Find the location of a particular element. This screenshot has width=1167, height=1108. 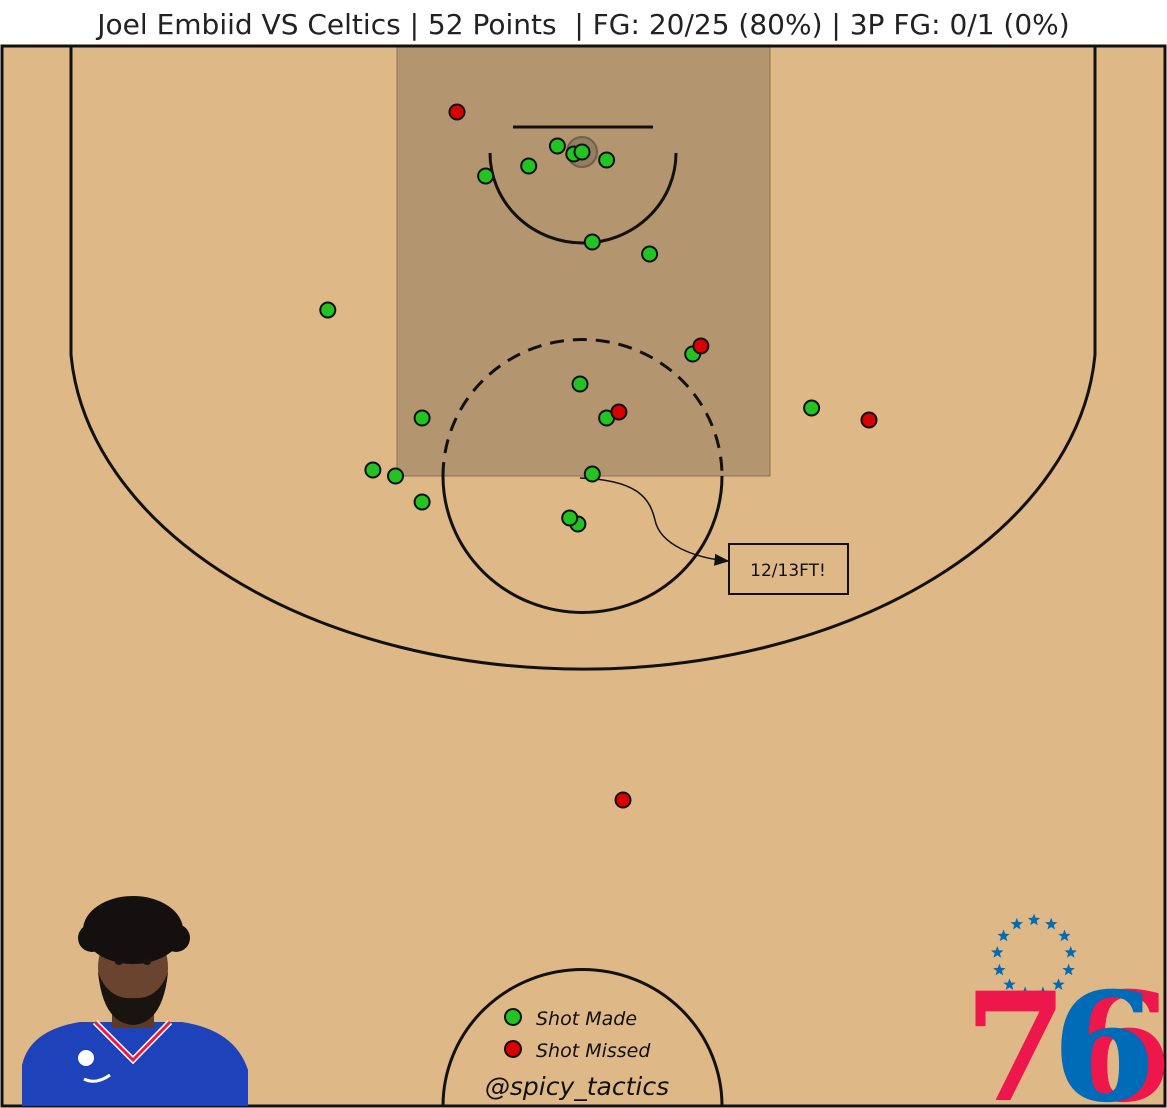

sixers-76-logo: 76 6 is located at coordinates (1065, 1010).